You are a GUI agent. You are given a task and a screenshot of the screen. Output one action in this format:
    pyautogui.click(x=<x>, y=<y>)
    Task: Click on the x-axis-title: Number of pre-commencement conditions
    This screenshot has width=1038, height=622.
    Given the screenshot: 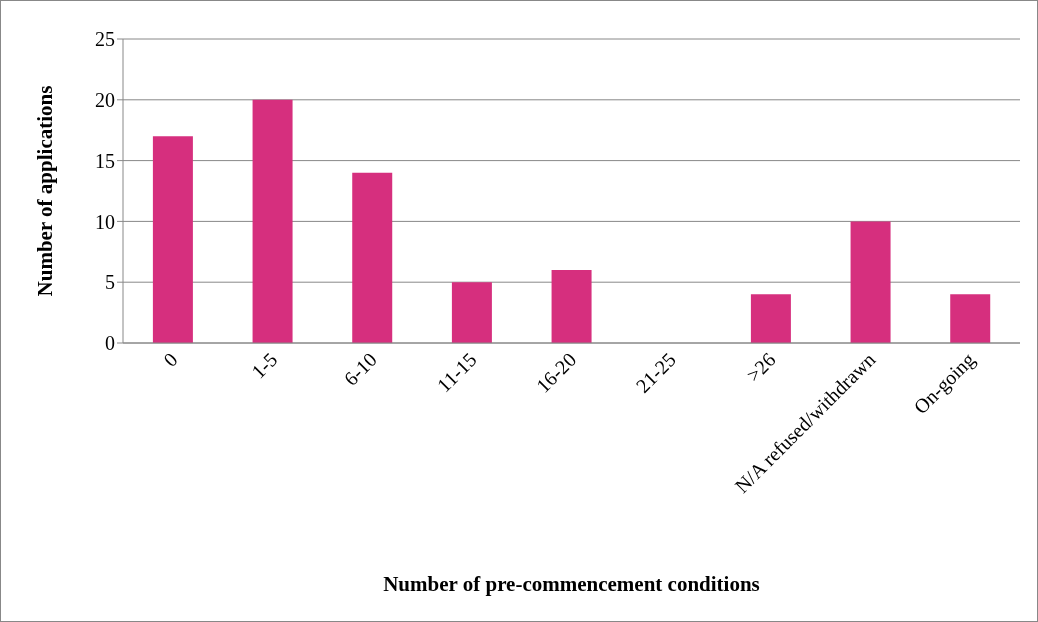 What is the action you would take?
    pyautogui.click(x=571, y=584)
    